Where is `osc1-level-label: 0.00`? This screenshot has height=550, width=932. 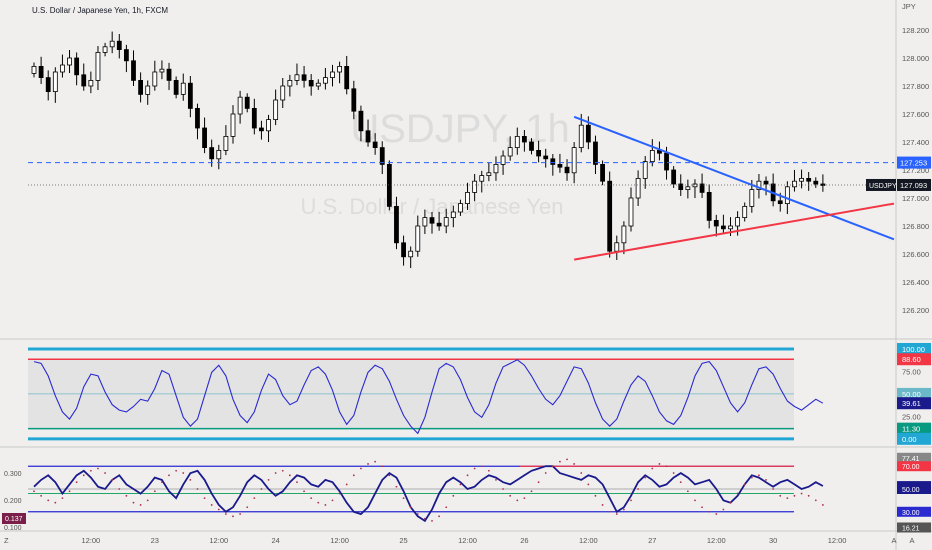
osc1-level-label: 0.00 is located at coordinates (909, 439).